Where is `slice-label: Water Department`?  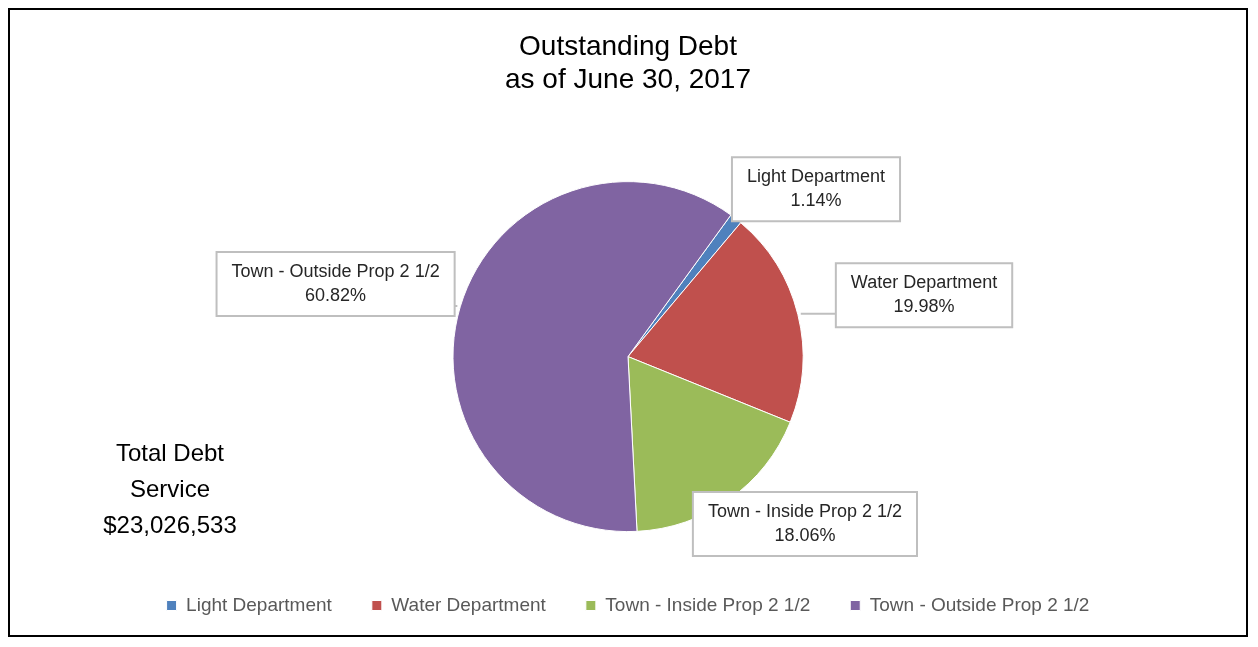
slice-label: Water Department is located at coordinates (924, 282).